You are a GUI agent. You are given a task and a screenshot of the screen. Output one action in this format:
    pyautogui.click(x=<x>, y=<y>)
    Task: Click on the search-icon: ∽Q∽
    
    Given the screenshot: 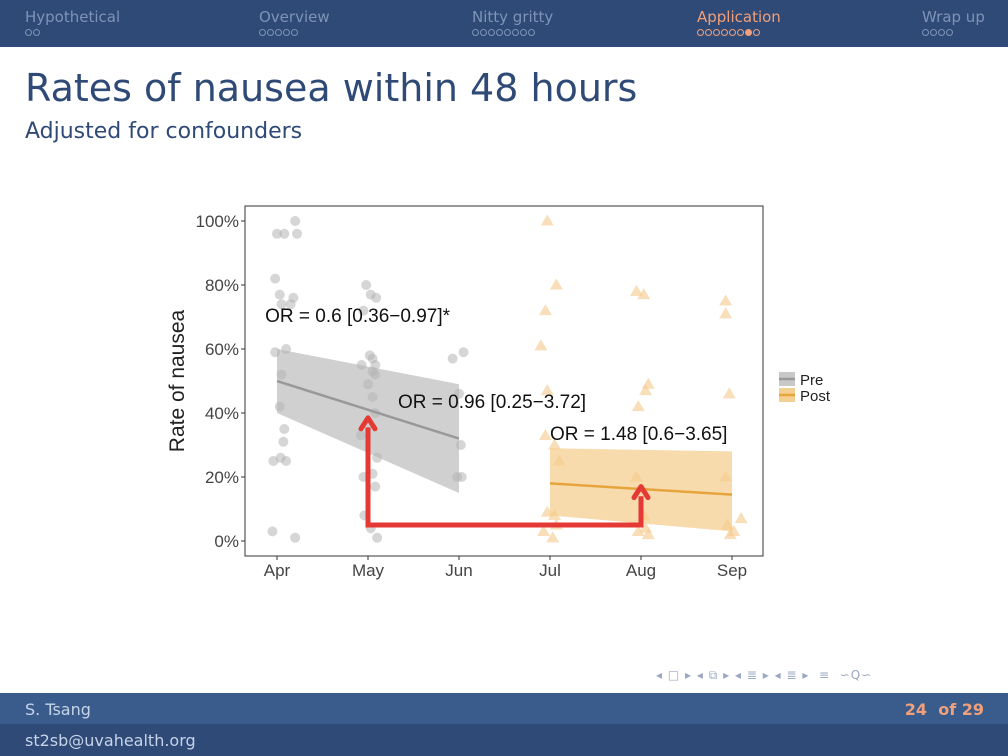 What is the action you would take?
    pyautogui.click(x=856, y=675)
    